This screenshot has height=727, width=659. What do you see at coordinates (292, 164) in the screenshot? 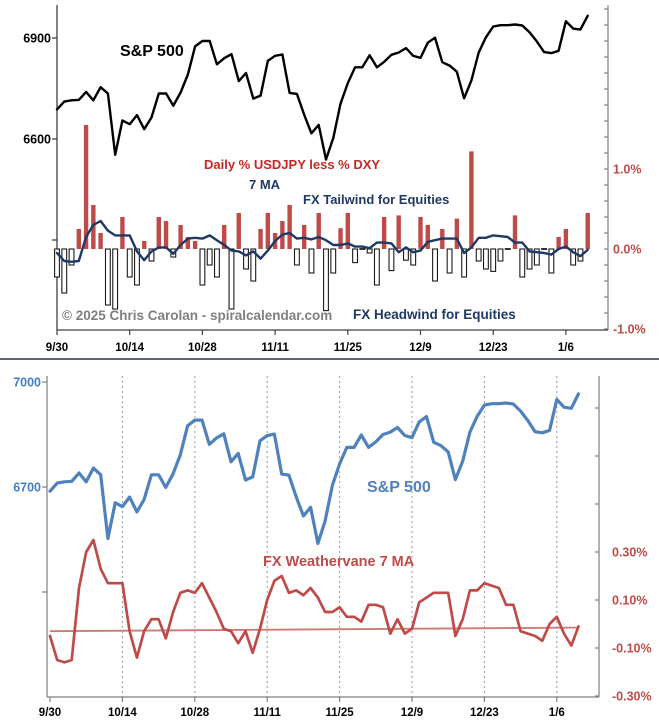
I see `bar-series-title: Daily % USDJPY less % DXY` at bounding box center [292, 164].